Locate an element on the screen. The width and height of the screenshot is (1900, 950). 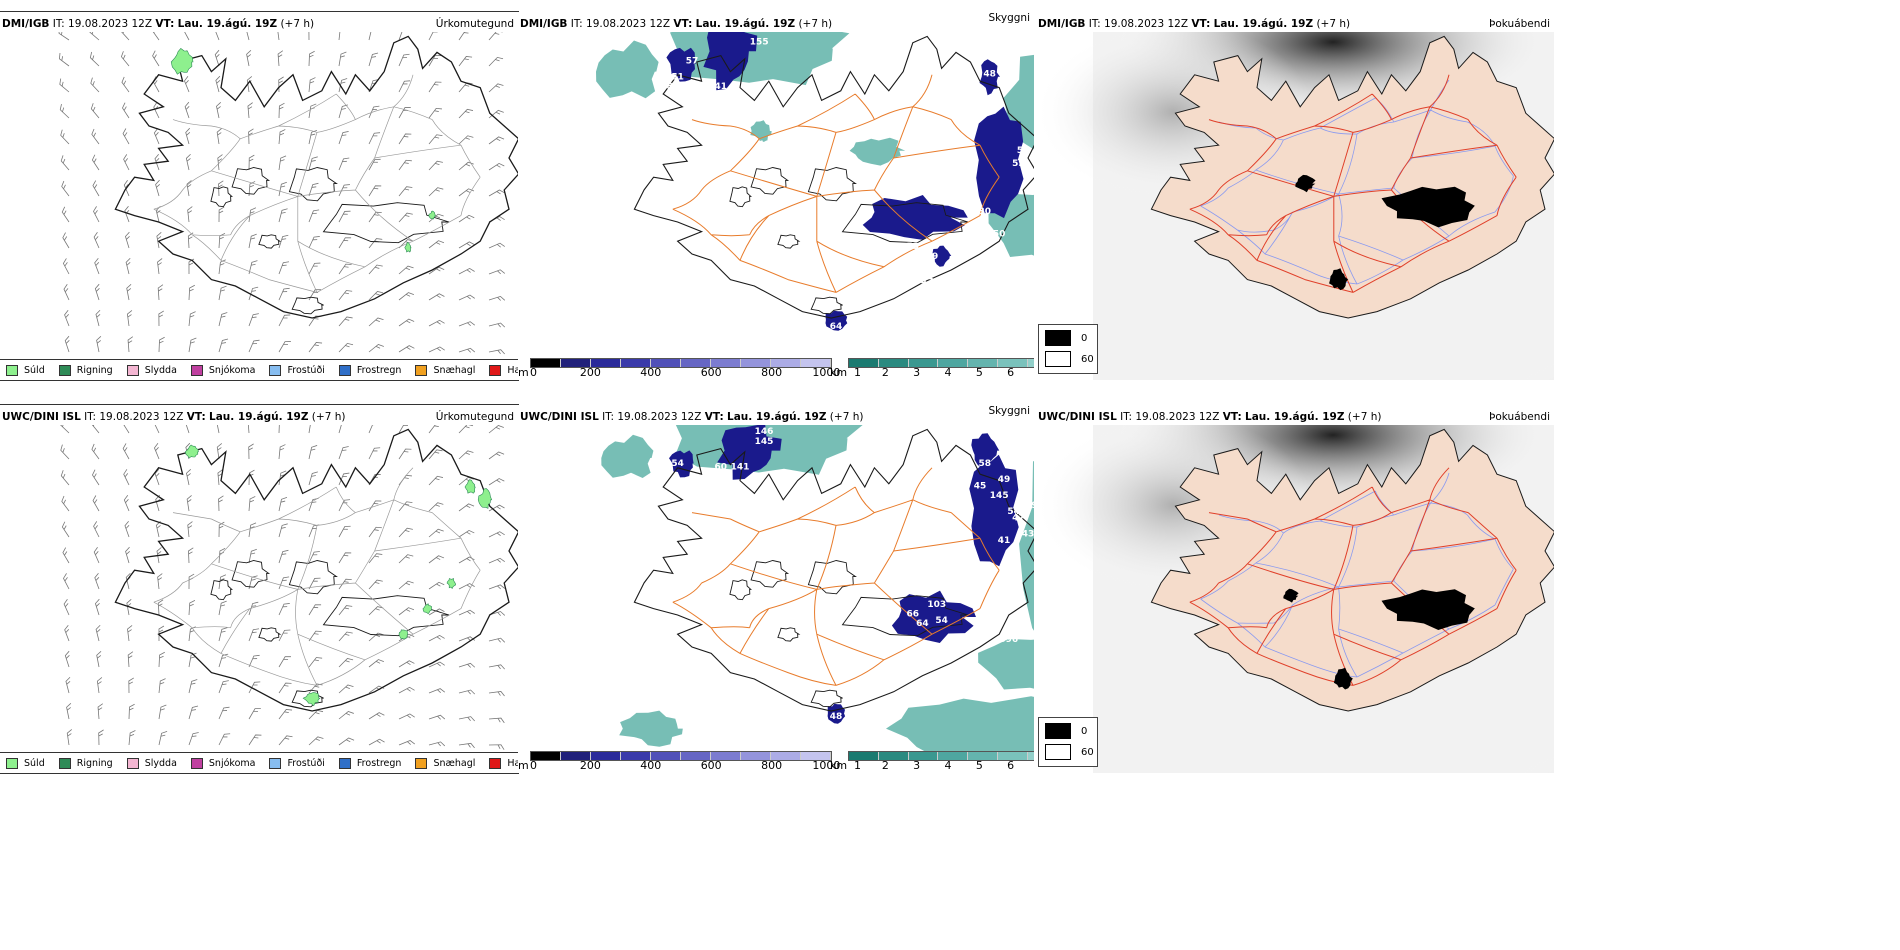
iceland-land is located at coordinates (1352, 177).